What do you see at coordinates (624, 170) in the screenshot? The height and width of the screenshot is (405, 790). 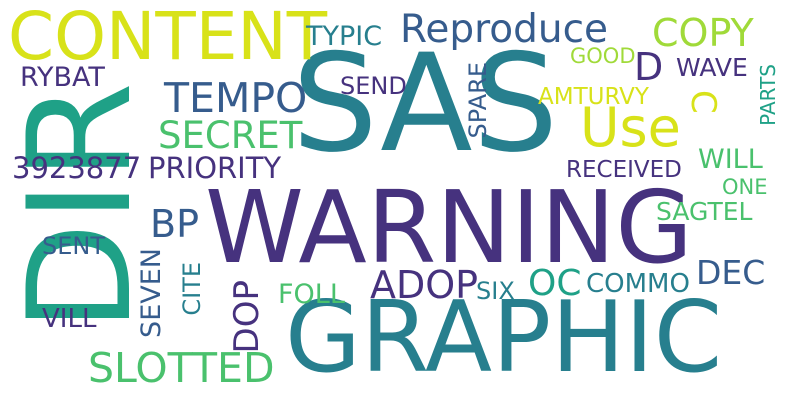 I see `word-received: RECEIVED` at bounding box center [624, 170].